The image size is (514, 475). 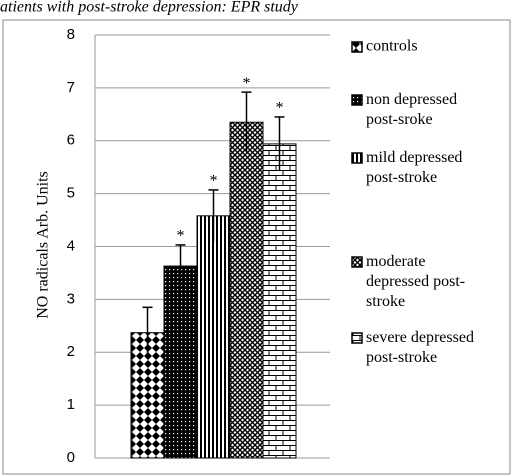 What do you see at coordinates (71, 298) in the screenshot?
I see `y-tick-label: 3` at bounding box center [71, 298].